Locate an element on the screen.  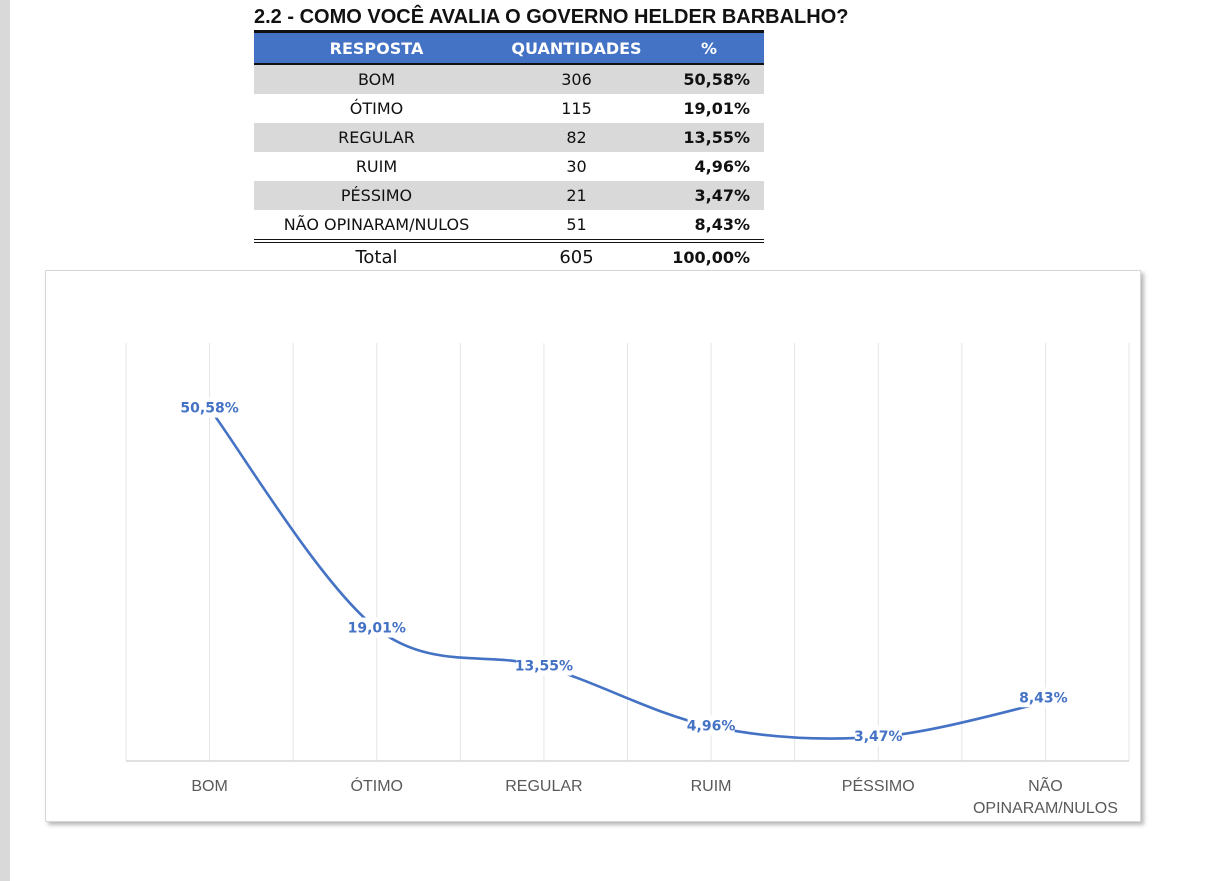
row-percent: 8,43% is located at coordinates (709, 226).